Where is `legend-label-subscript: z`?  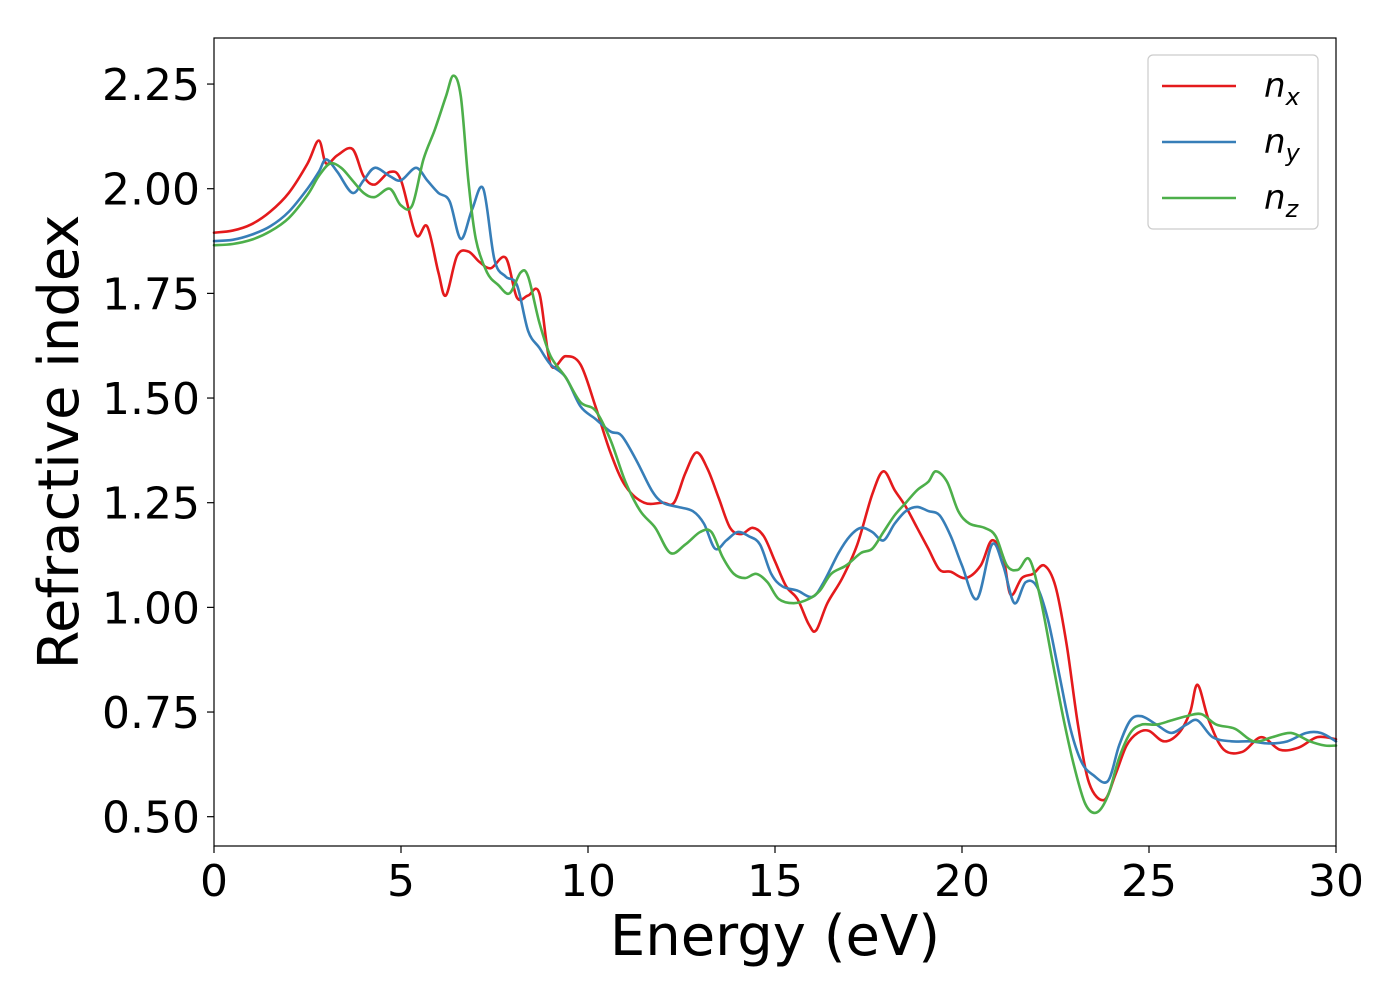 legend-label-subscript: z is located at coordinates (1292, 209).